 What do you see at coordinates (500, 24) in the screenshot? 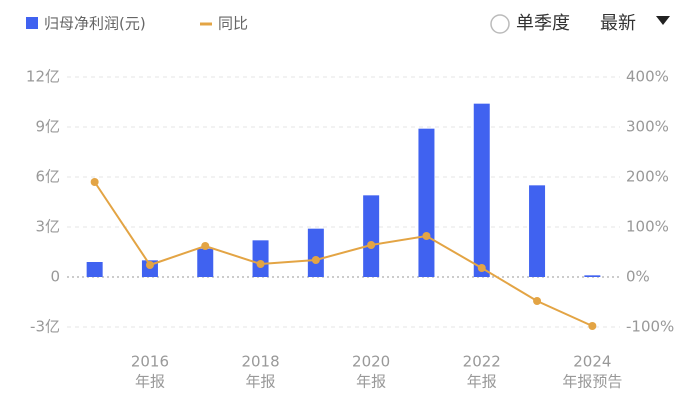
I see `radio` at bounding box center [500, 24].